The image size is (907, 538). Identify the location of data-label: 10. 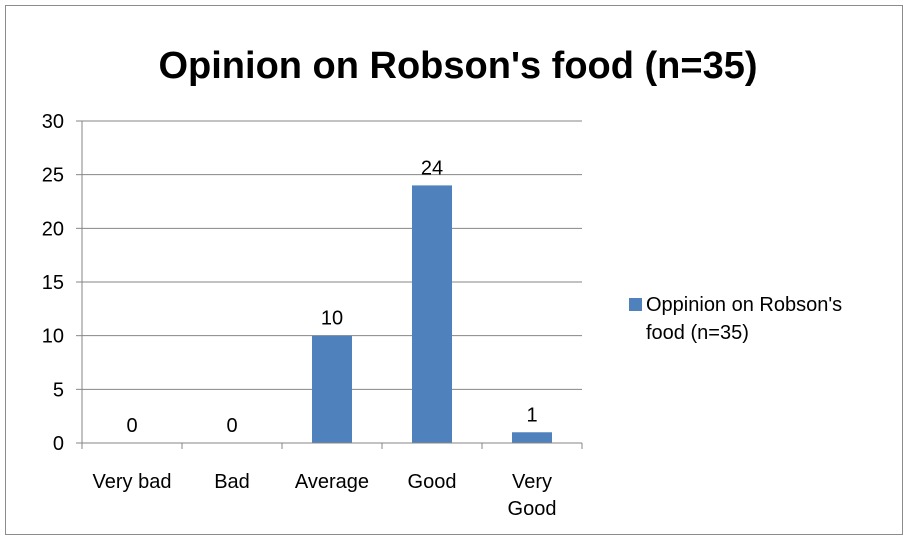
(332, 319).